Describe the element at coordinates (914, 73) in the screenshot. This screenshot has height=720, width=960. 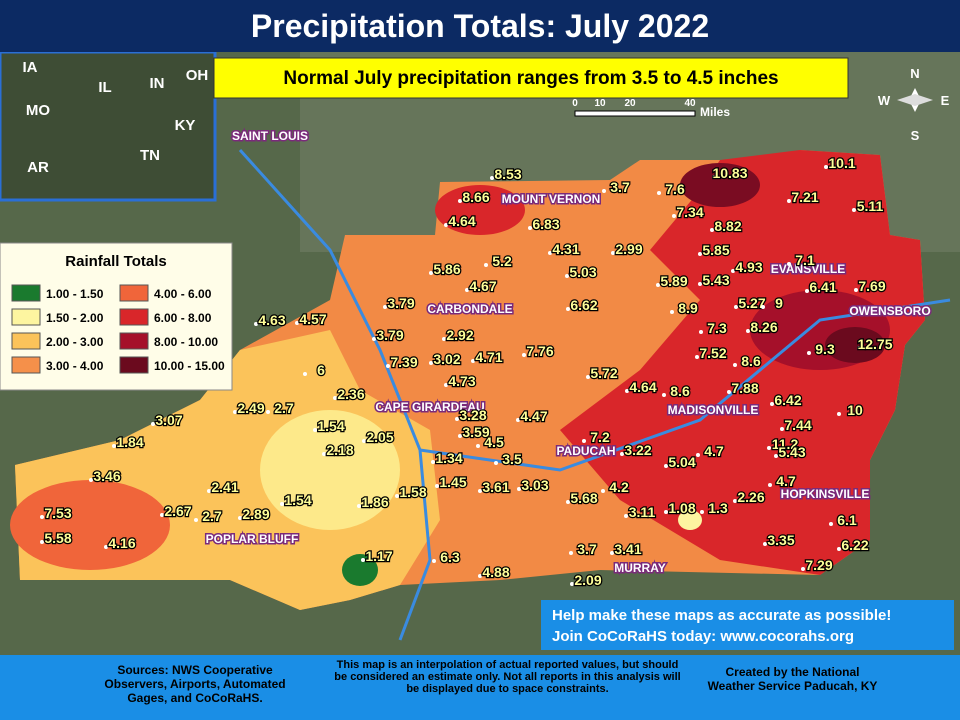
I see `compass-n: N` at that location.